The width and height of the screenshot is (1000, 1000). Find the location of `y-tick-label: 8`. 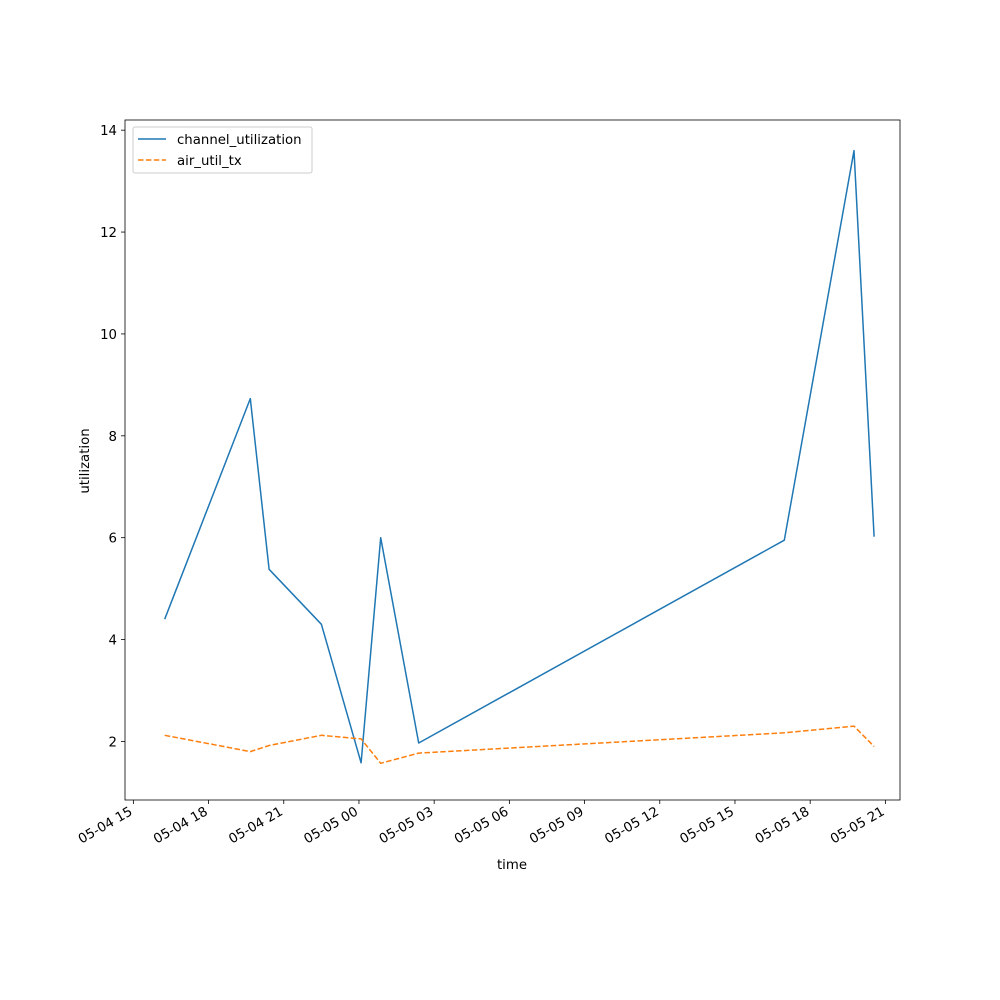

y-tick-label: 8 is located at coordinates (113, 437).